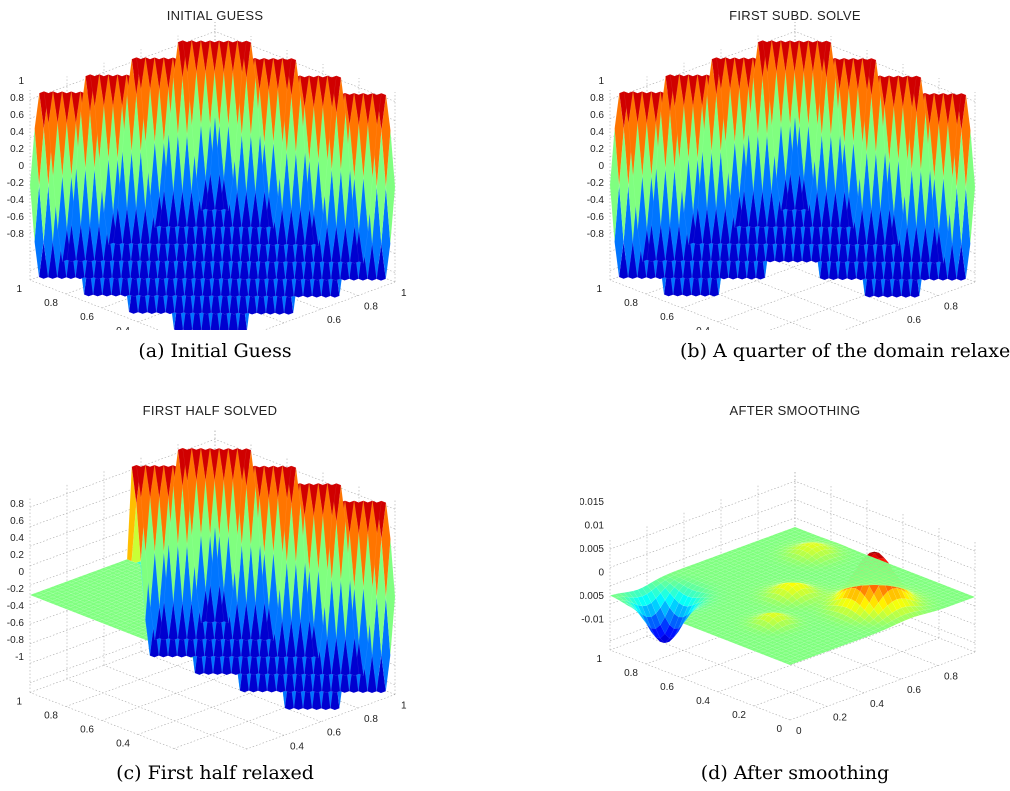 The height and width of the screenshot is (791, 1010). Describe the element at coordinates (19, 657) in the screenshot. I see `z-tick-label: -1` at that location.